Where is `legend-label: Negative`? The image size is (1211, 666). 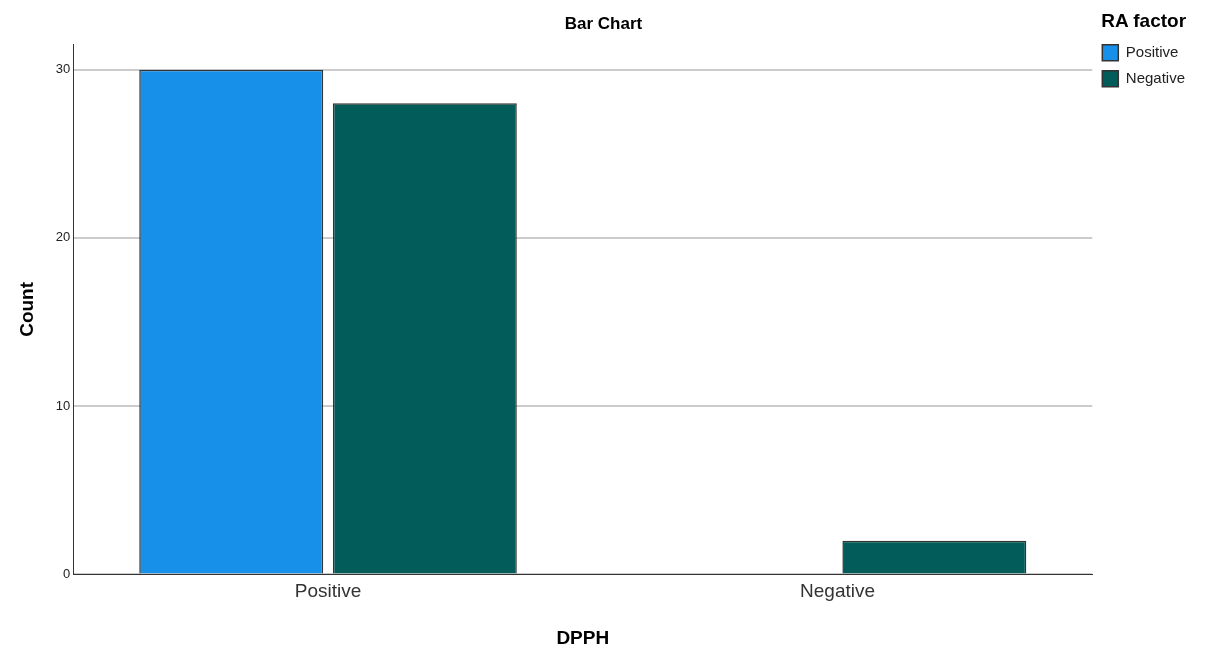 legend-label: Negative is located at coordinates (1155, 77).